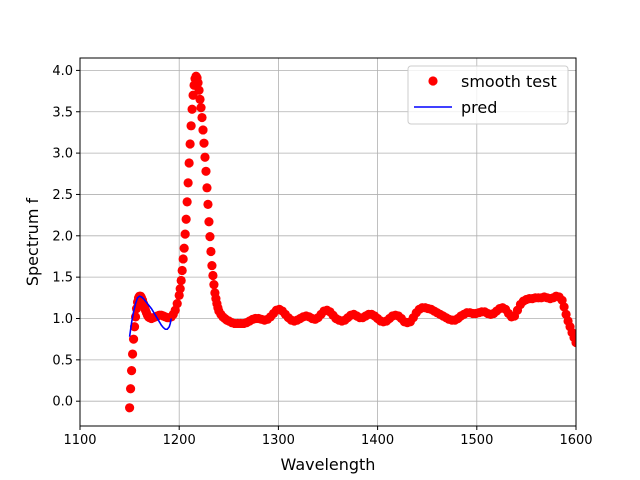 The width and height of the screenshot is (640, 480). I want to click on y-tick-label: 0.0, so click(62, 402).